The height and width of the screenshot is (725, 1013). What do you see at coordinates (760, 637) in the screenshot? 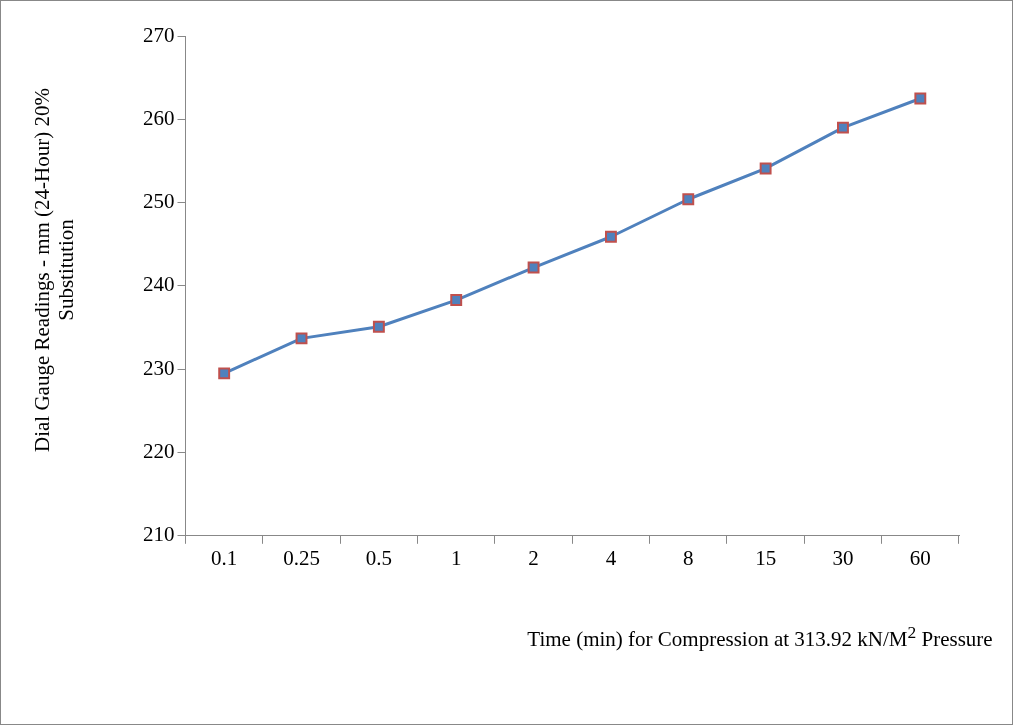
I see `x-axis-title: Time (min) for Compression at 313.92 kN/M$^{2}$ Pressure` at bounding box center [760, 637].